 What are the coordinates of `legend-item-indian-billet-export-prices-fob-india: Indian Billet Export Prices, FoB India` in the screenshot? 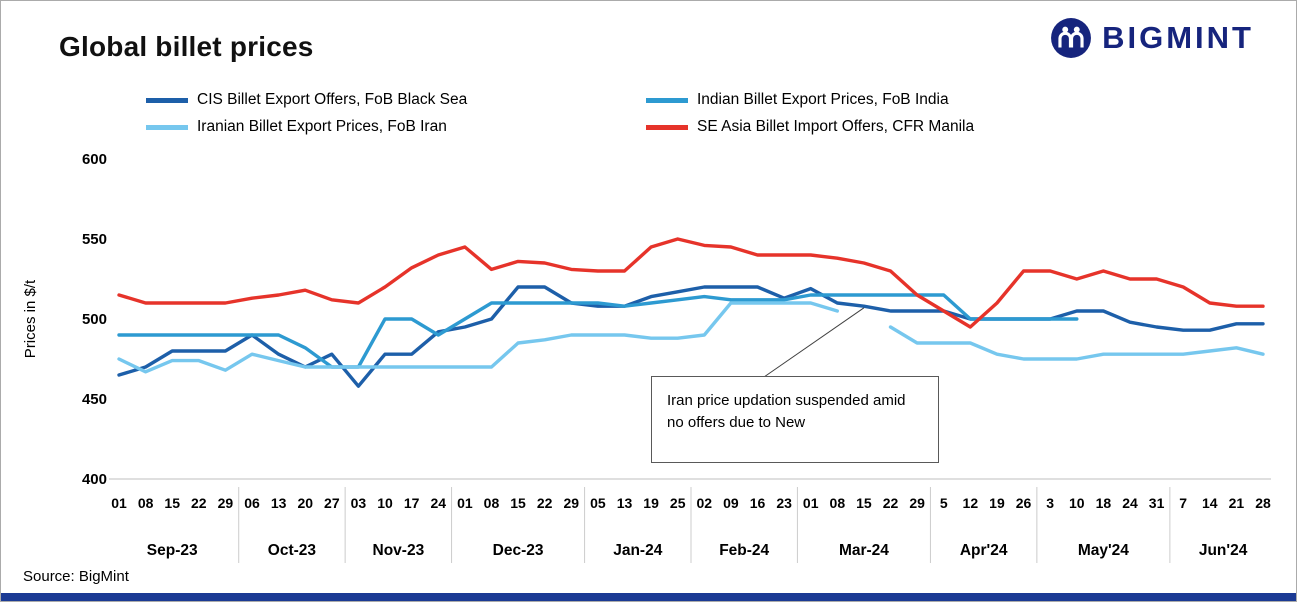 It's located at (810, 100).